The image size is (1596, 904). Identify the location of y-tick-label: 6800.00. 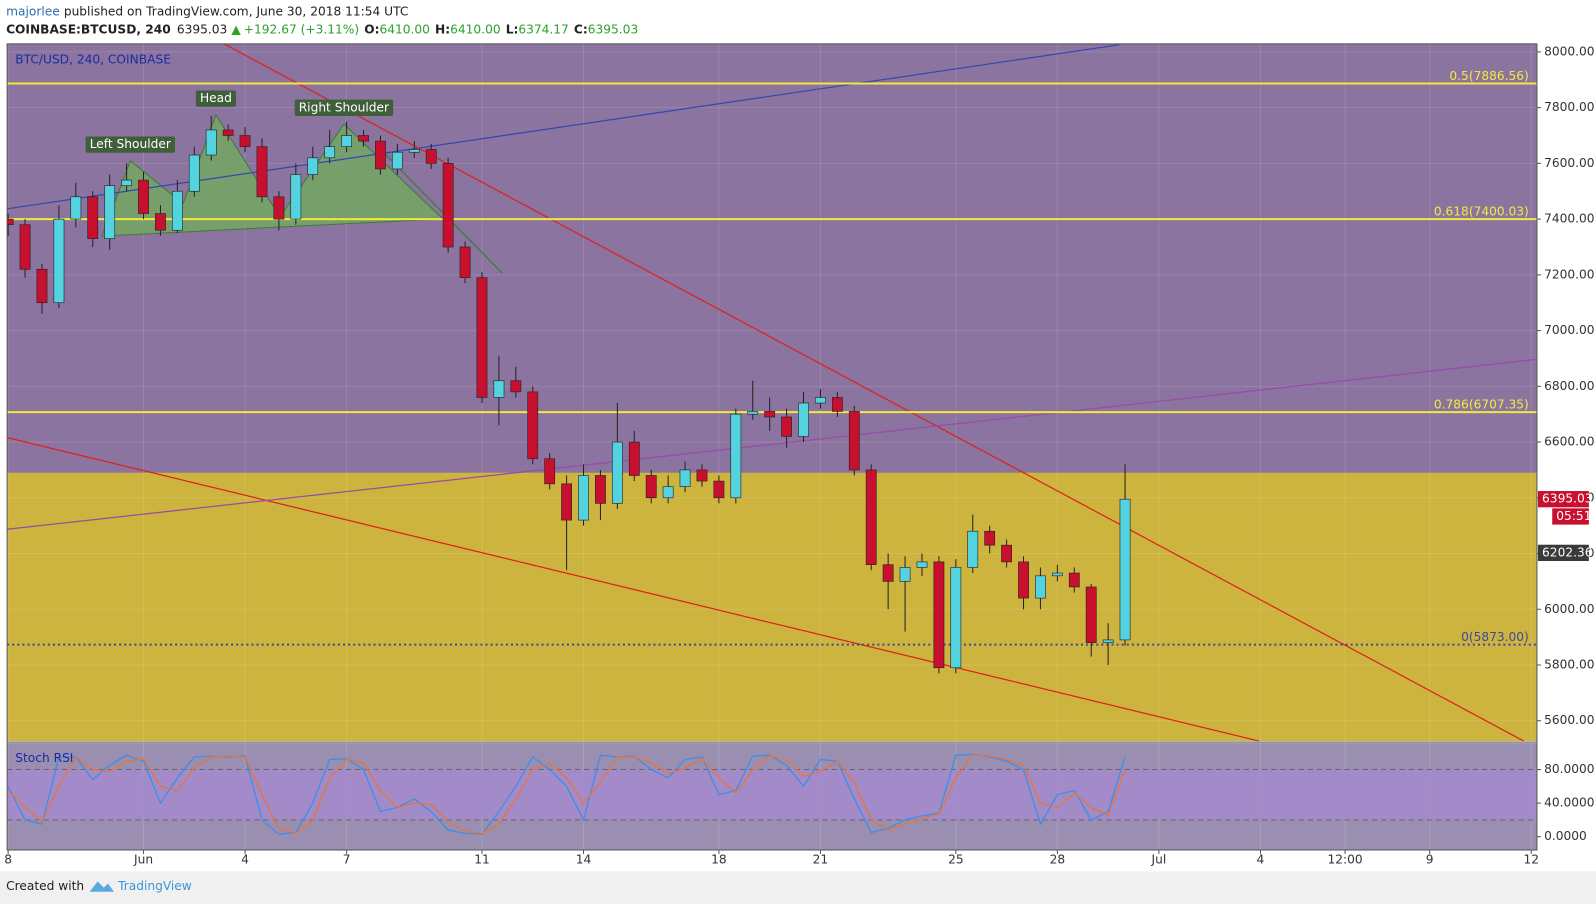
(1569, 386).